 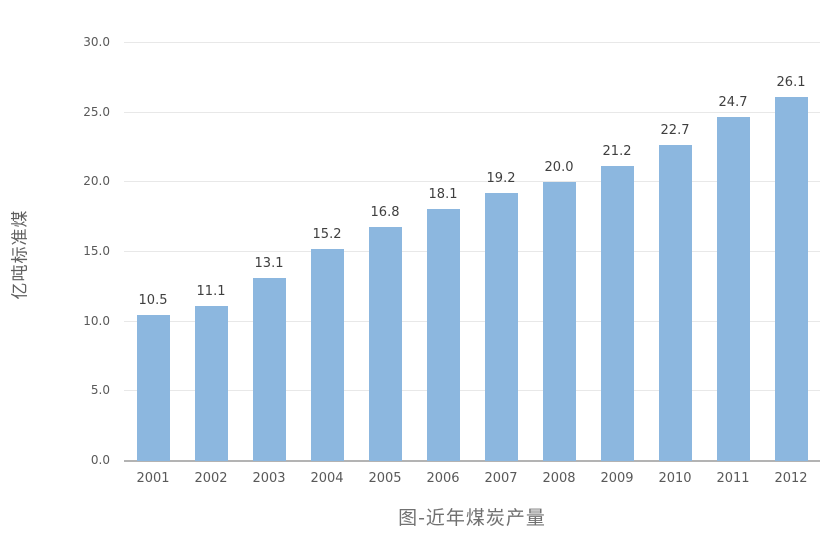 What do you see at coordinates (96, 181) in the screenshot?
I see `y-tick-label: 20.0` at bounding box center [96, 181].